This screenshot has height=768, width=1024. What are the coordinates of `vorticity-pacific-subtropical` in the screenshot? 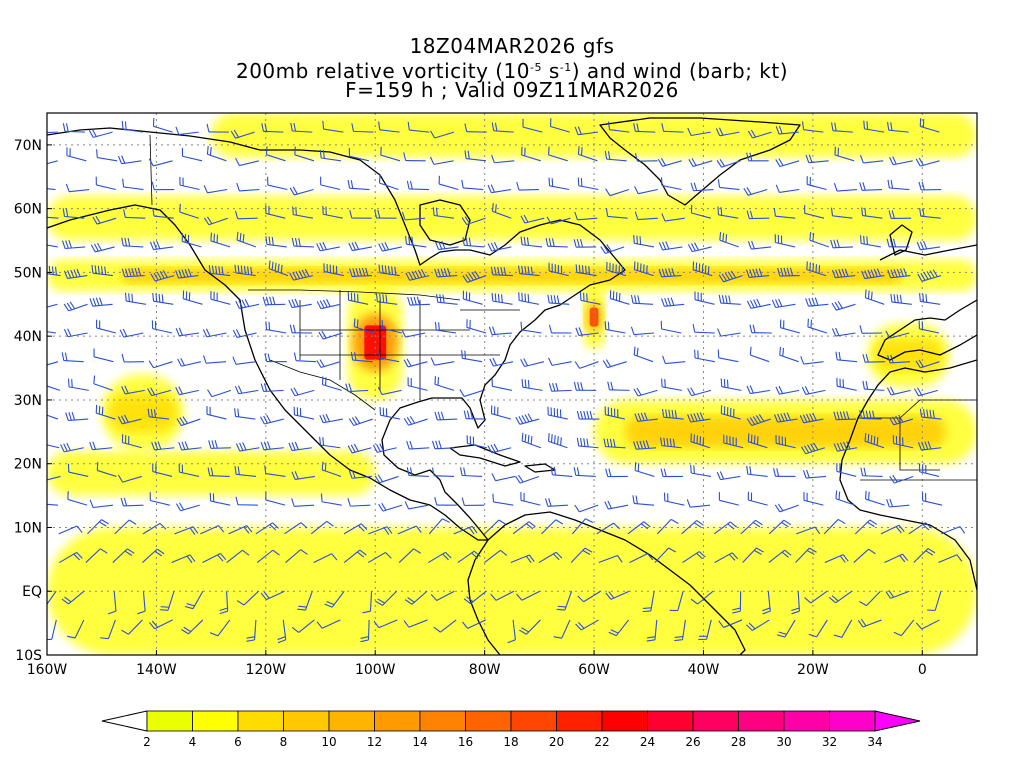 It's located at (211, 473).